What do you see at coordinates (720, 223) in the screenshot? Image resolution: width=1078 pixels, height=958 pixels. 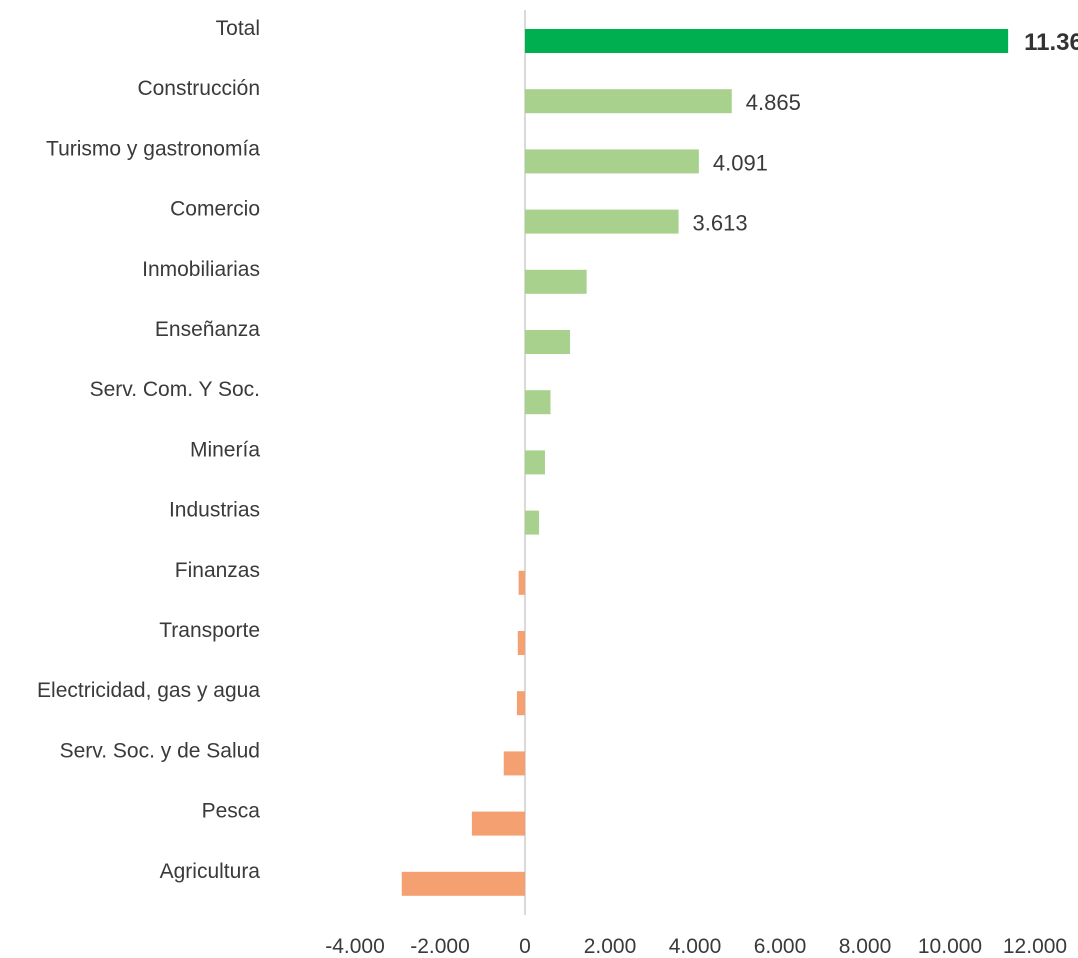 I see `data-label: 3.613` at bounding box center [720, 223].